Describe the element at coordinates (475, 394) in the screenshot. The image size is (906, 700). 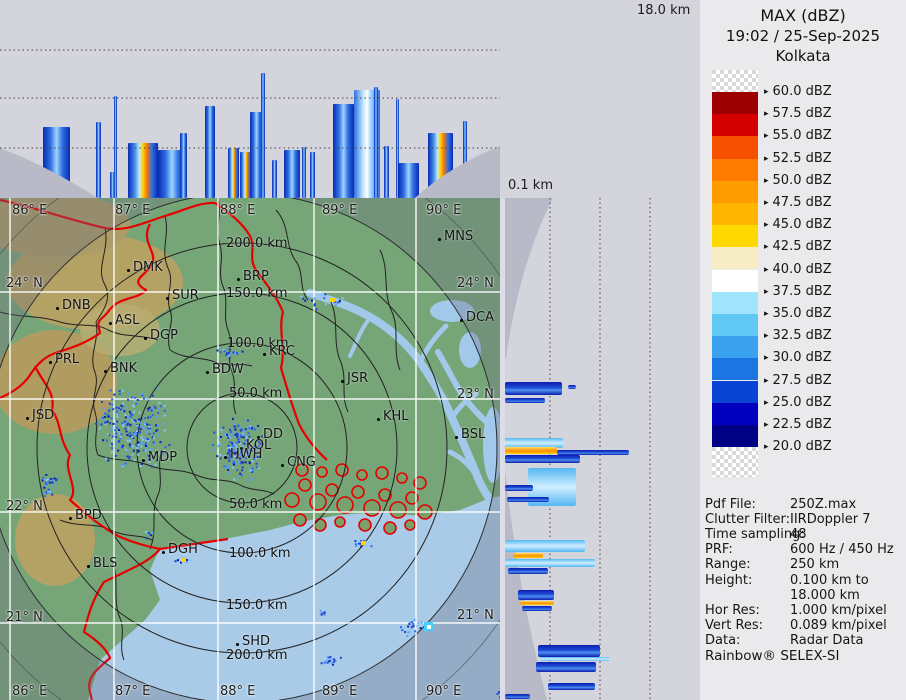
I see `lat-label: 23° N` at that location.